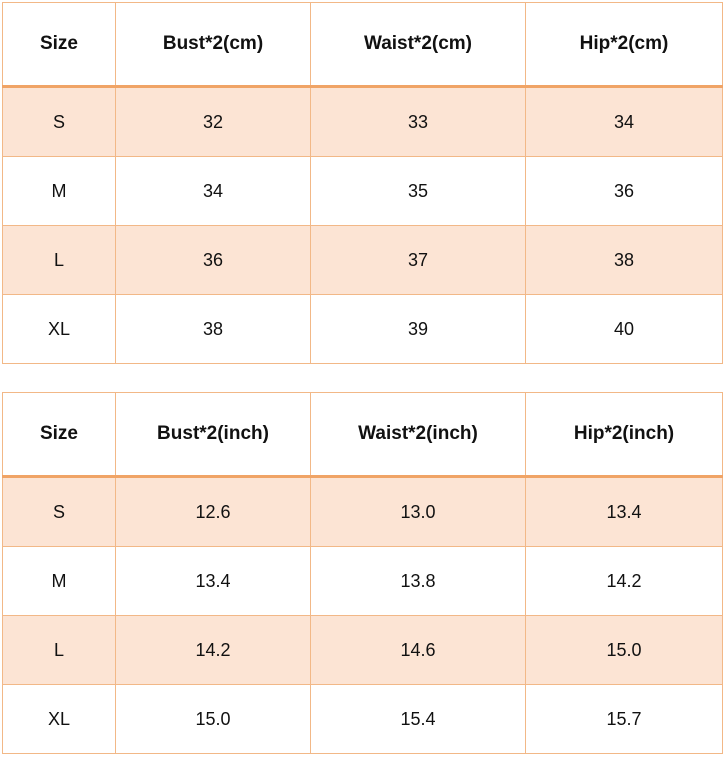 This screenshot has height=760, width=727. Describe the element at coordinates (418, 719) in the screenshot. I see `table-cell: 15.4` at that location.